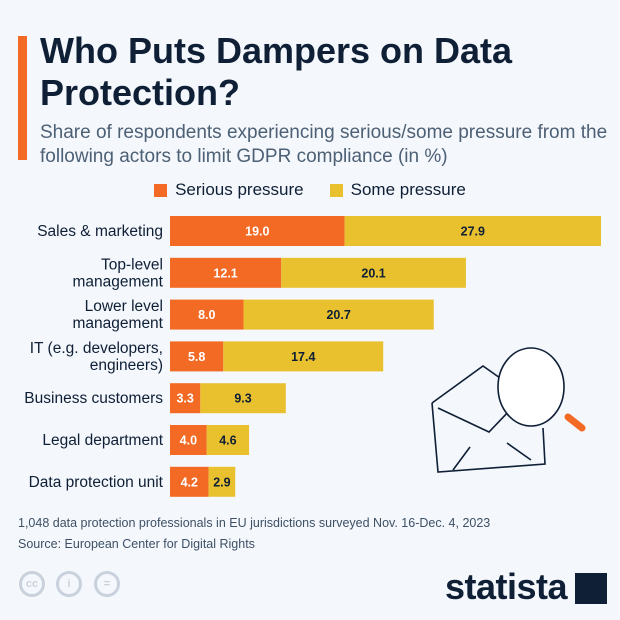 This screenshot has width=620, height=620. I want to click on data-label: 2.9, so click(221, 482).